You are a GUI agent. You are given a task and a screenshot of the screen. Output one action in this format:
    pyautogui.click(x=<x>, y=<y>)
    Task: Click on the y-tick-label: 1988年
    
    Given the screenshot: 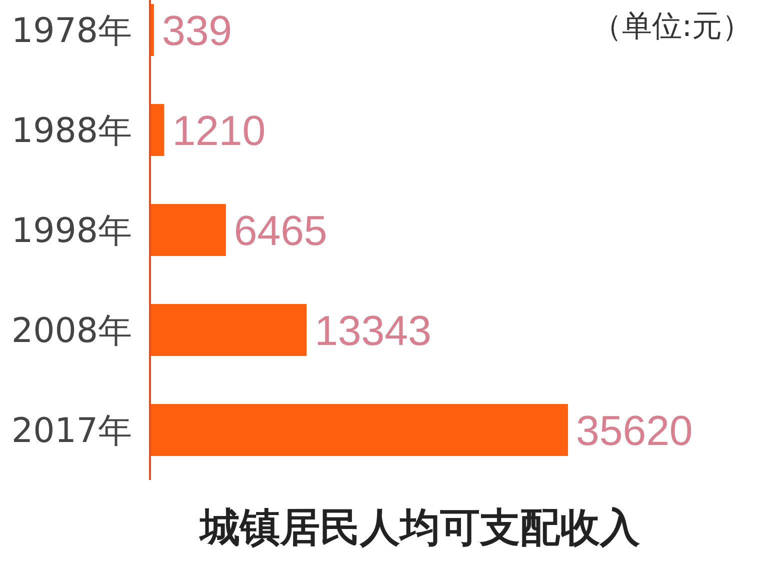 What is the action you would take?
    pyautogui.click(x=71, y=131)
    